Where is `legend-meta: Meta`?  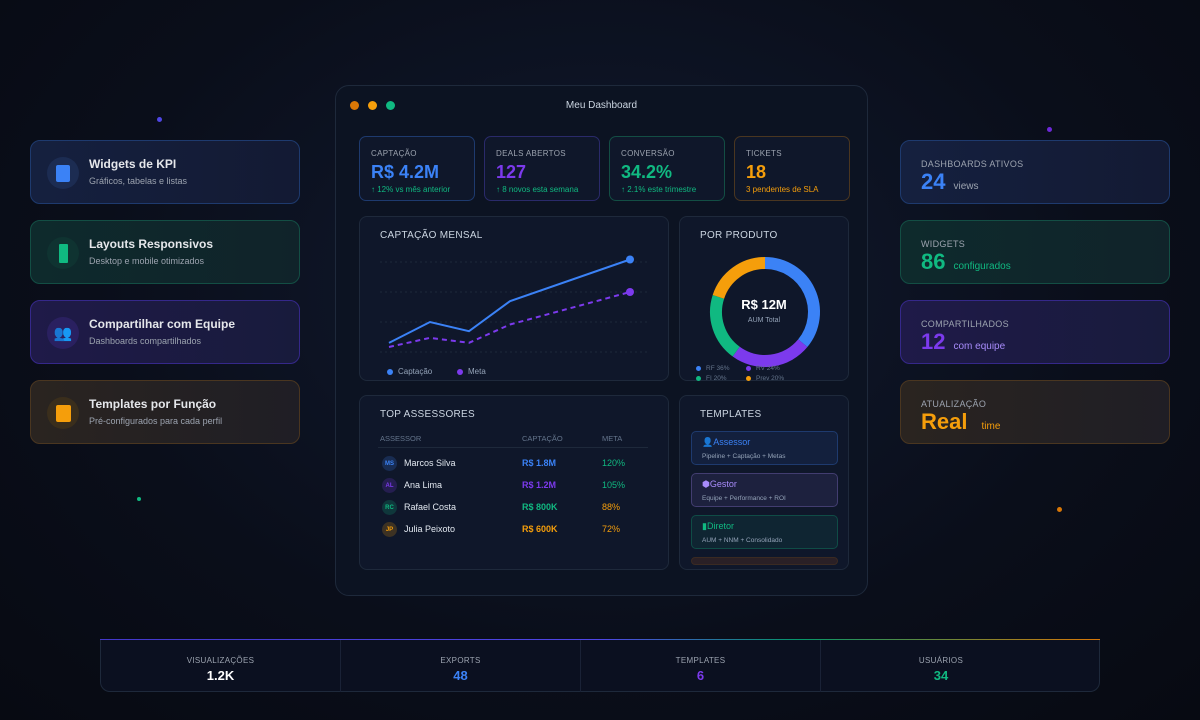 legend-meta: Meta is located at coordinates (471, 371).